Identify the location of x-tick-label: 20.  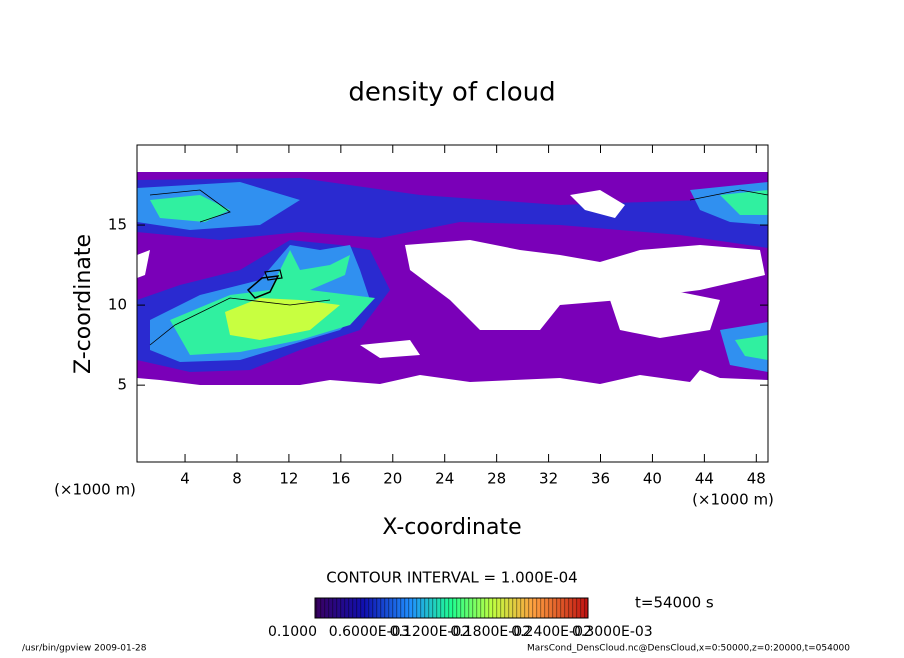
(392, 479).